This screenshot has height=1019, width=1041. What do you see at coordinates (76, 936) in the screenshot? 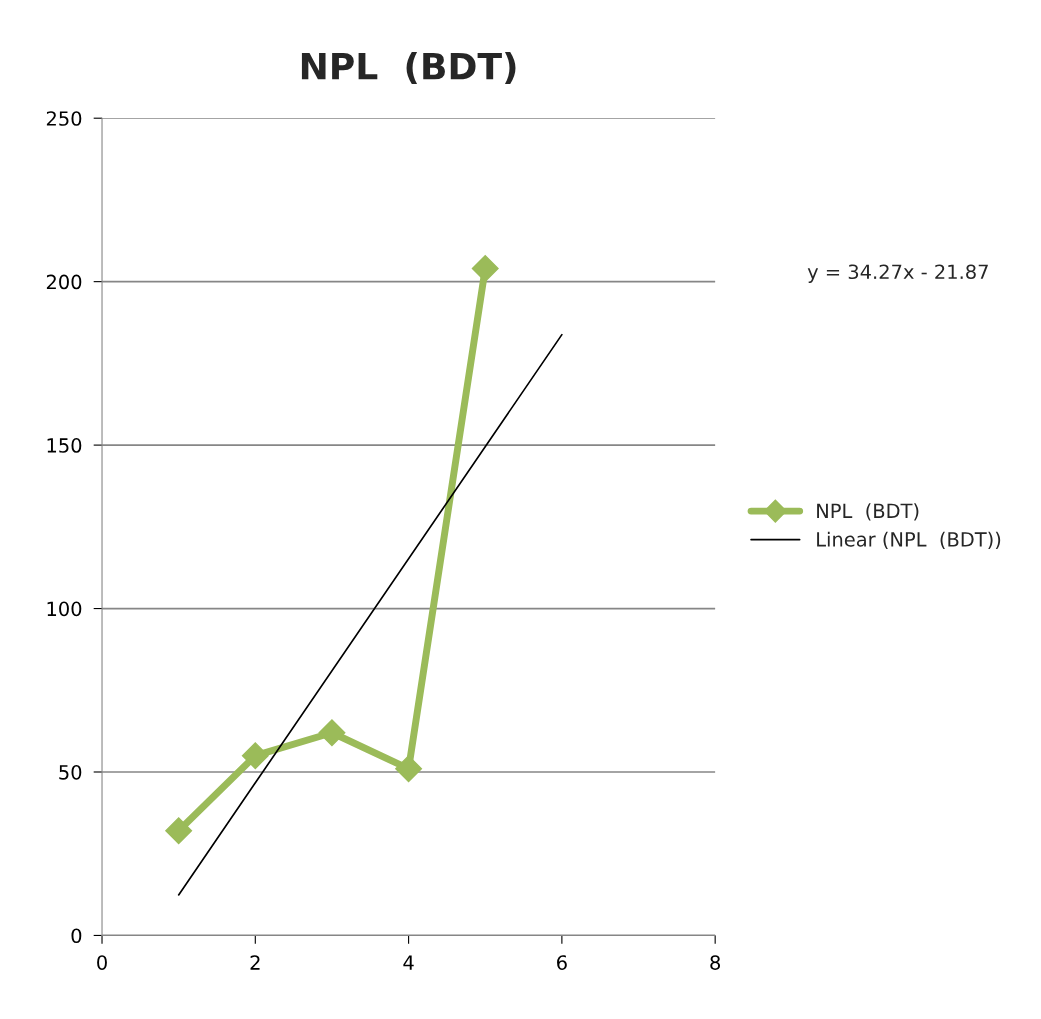
I see `y-tick-label: 0` at bounding box center [76, 936].